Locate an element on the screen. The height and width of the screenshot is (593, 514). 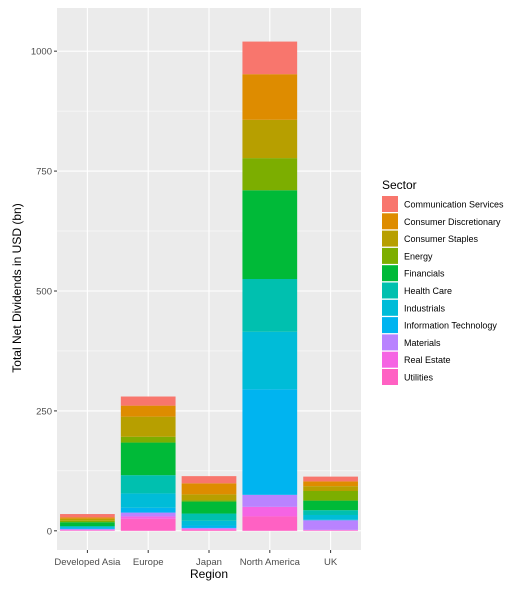
x-tick-label: Europe is located at coordinates (148, 562).